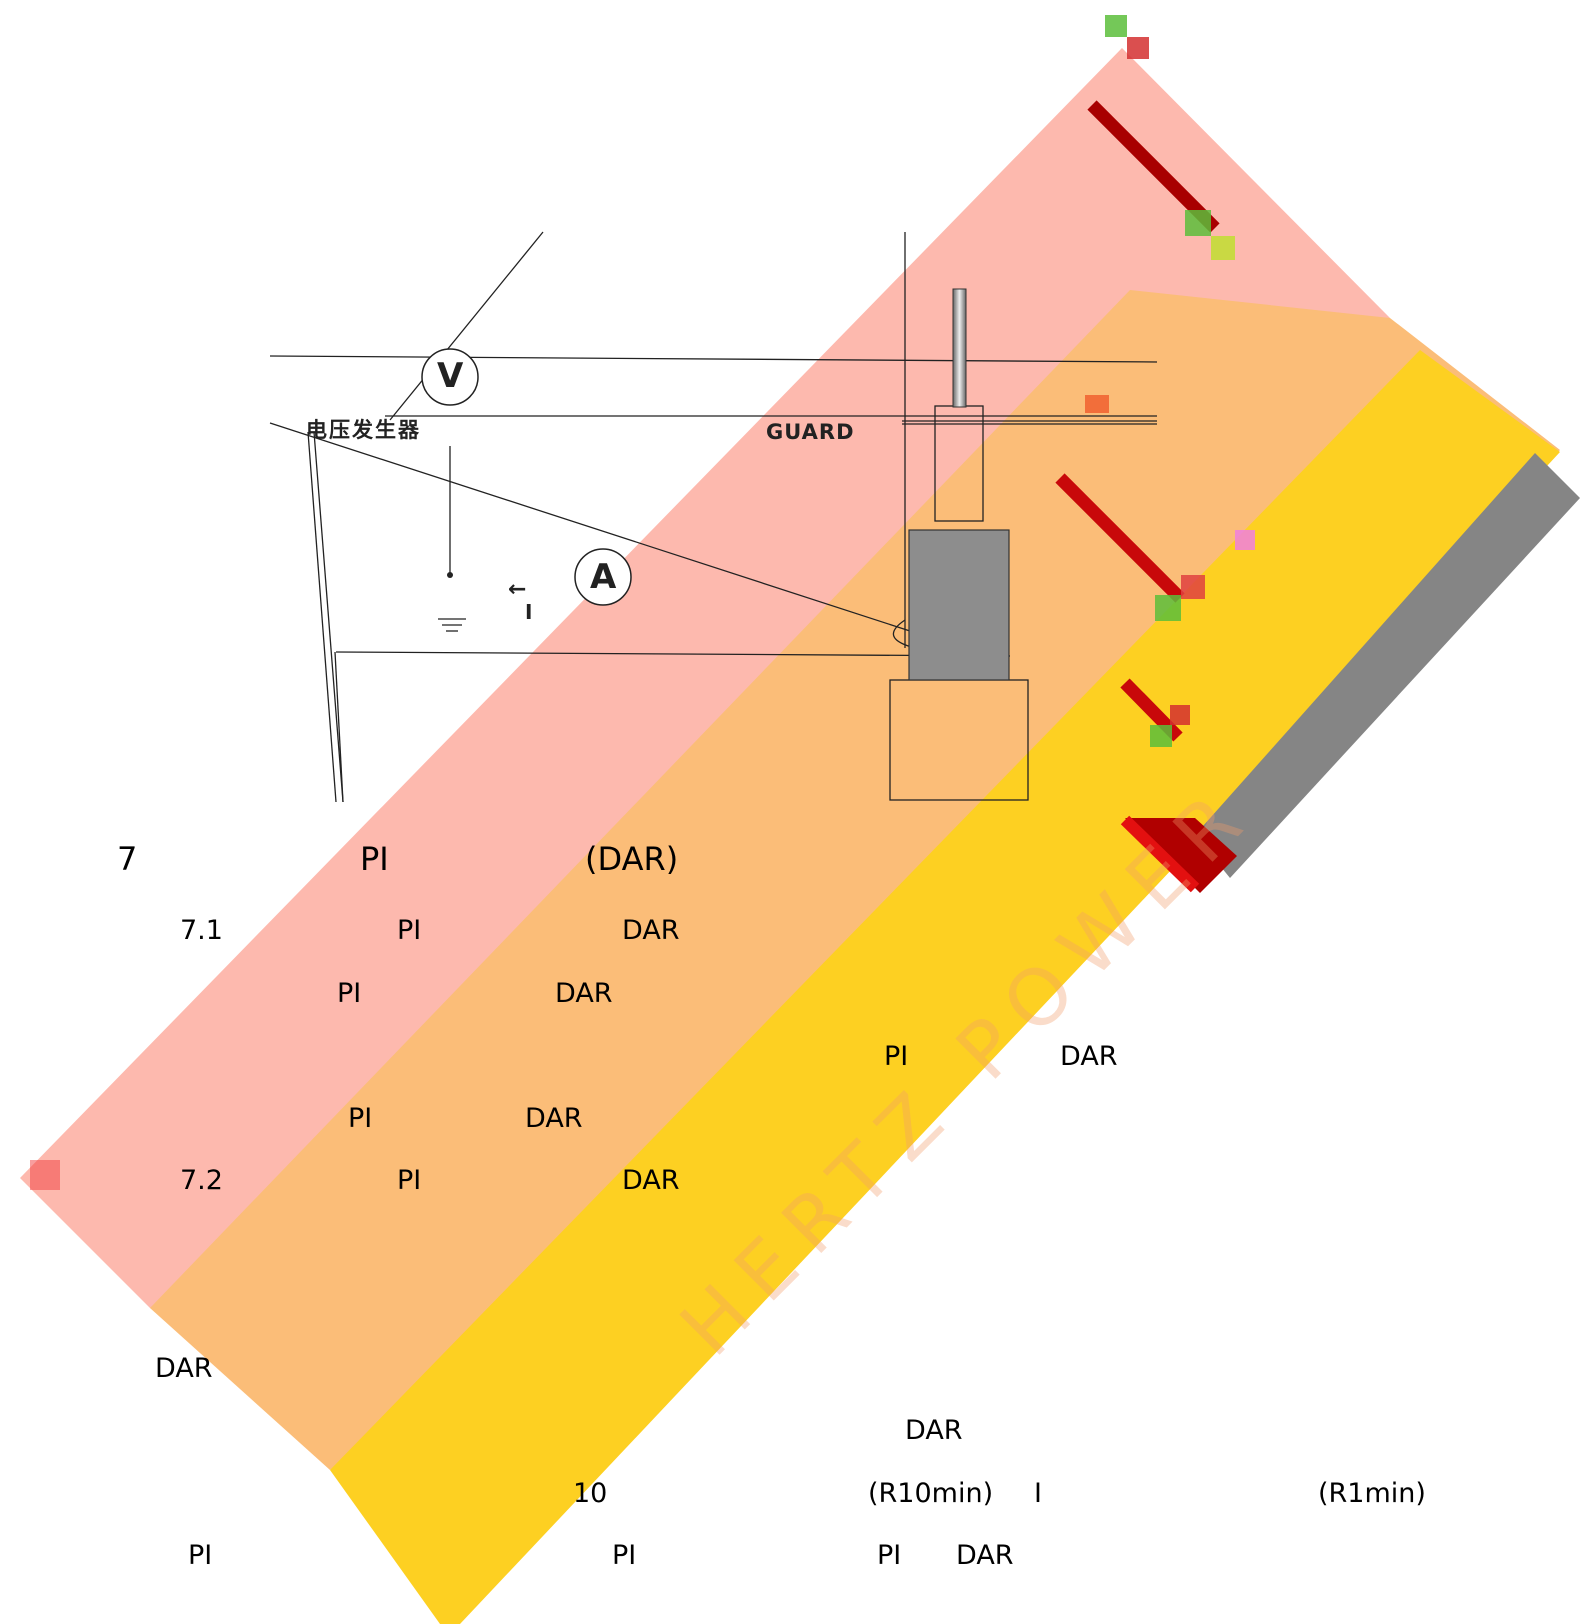 Image resolution: width=1580 pixels, height=1624 pixels. What do you see at coordinates (985, 1555) in the screenshot?
I see `section-72-line4-dar: DAR` at bounding box center [985, 1555].